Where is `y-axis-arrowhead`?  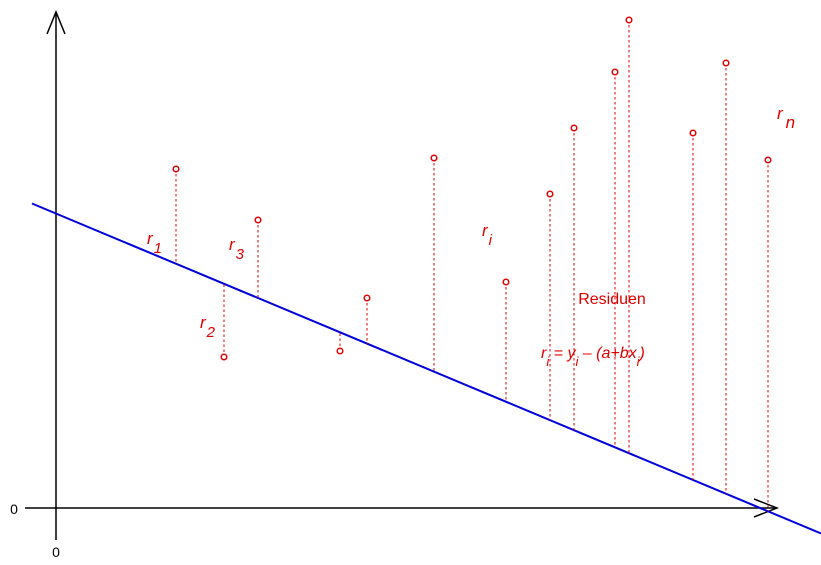 y-axis-arrowhead is located at coordinates (56, 22).